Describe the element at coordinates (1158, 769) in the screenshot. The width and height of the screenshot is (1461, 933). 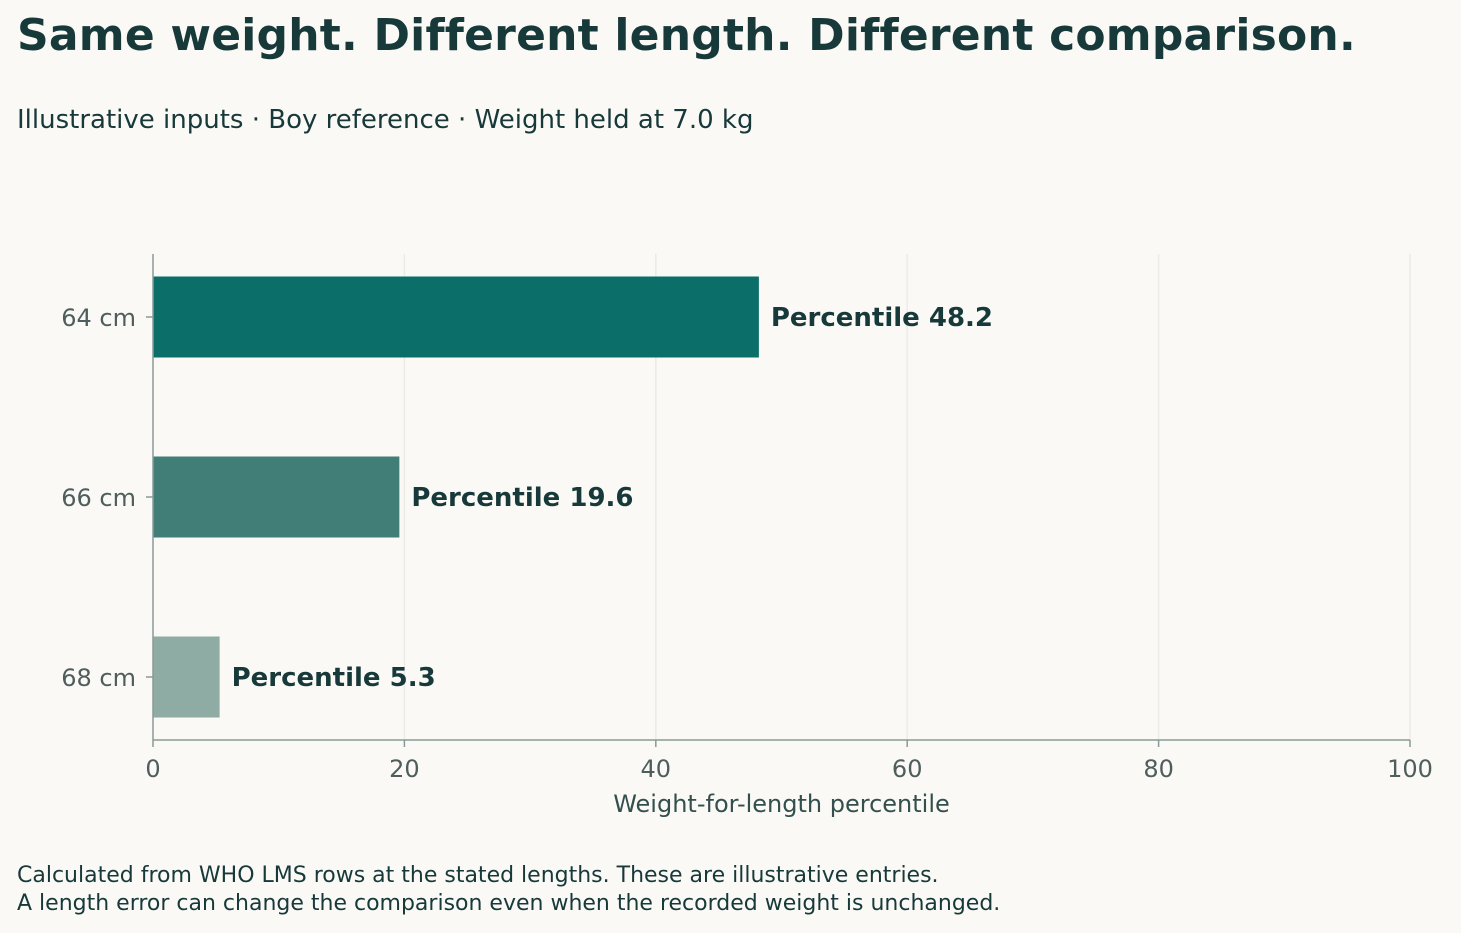
I see `x-tick-label-80: 80` at that location.